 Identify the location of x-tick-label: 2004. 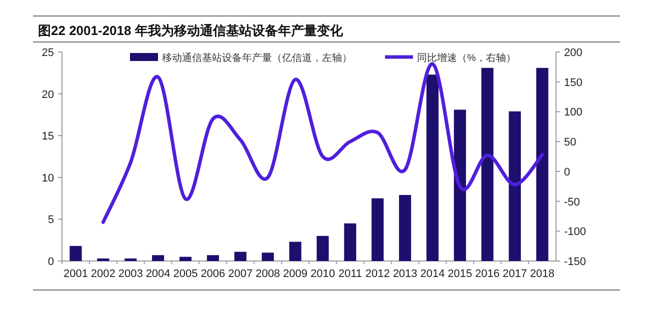
(158, 274).